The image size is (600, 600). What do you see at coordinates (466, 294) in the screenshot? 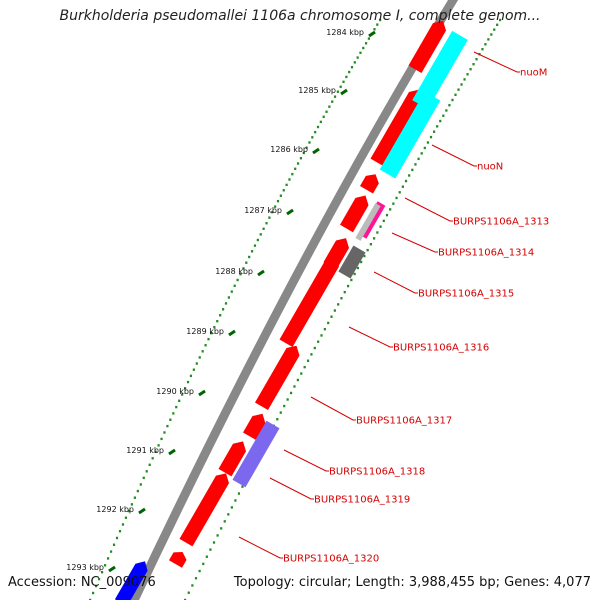
I see `gene-label: BURPS1106A_1315` at bounding box center [466, 294].